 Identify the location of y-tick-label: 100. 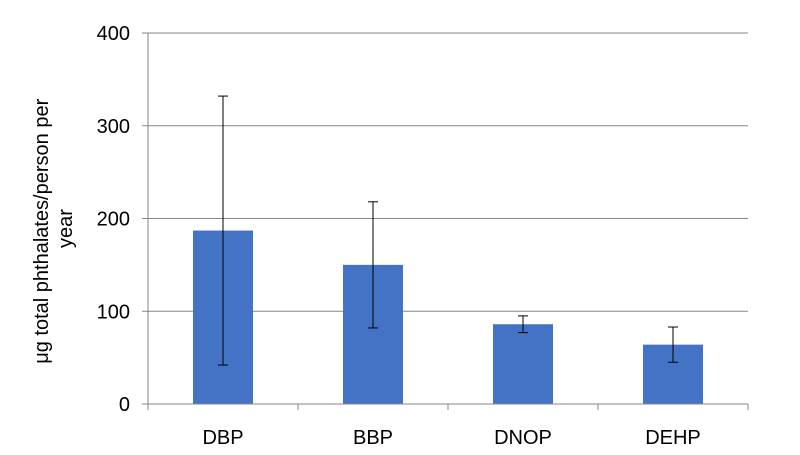
(113, 312).